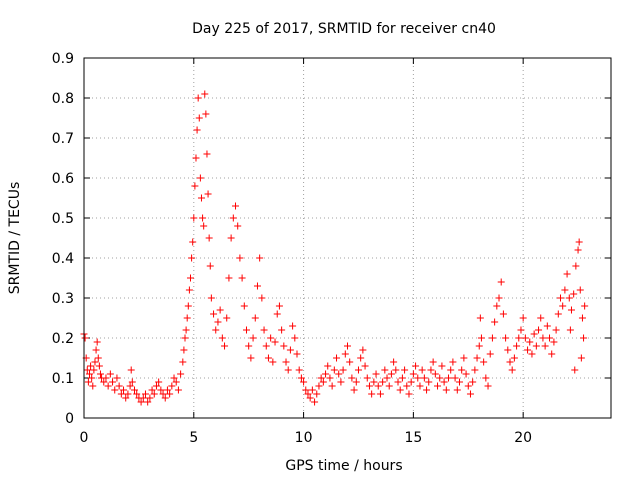  What do you see at coordinates (63, 99) in the screenshot?
I see `y-tick-label: 0.8` at bounding box center [63, 99].